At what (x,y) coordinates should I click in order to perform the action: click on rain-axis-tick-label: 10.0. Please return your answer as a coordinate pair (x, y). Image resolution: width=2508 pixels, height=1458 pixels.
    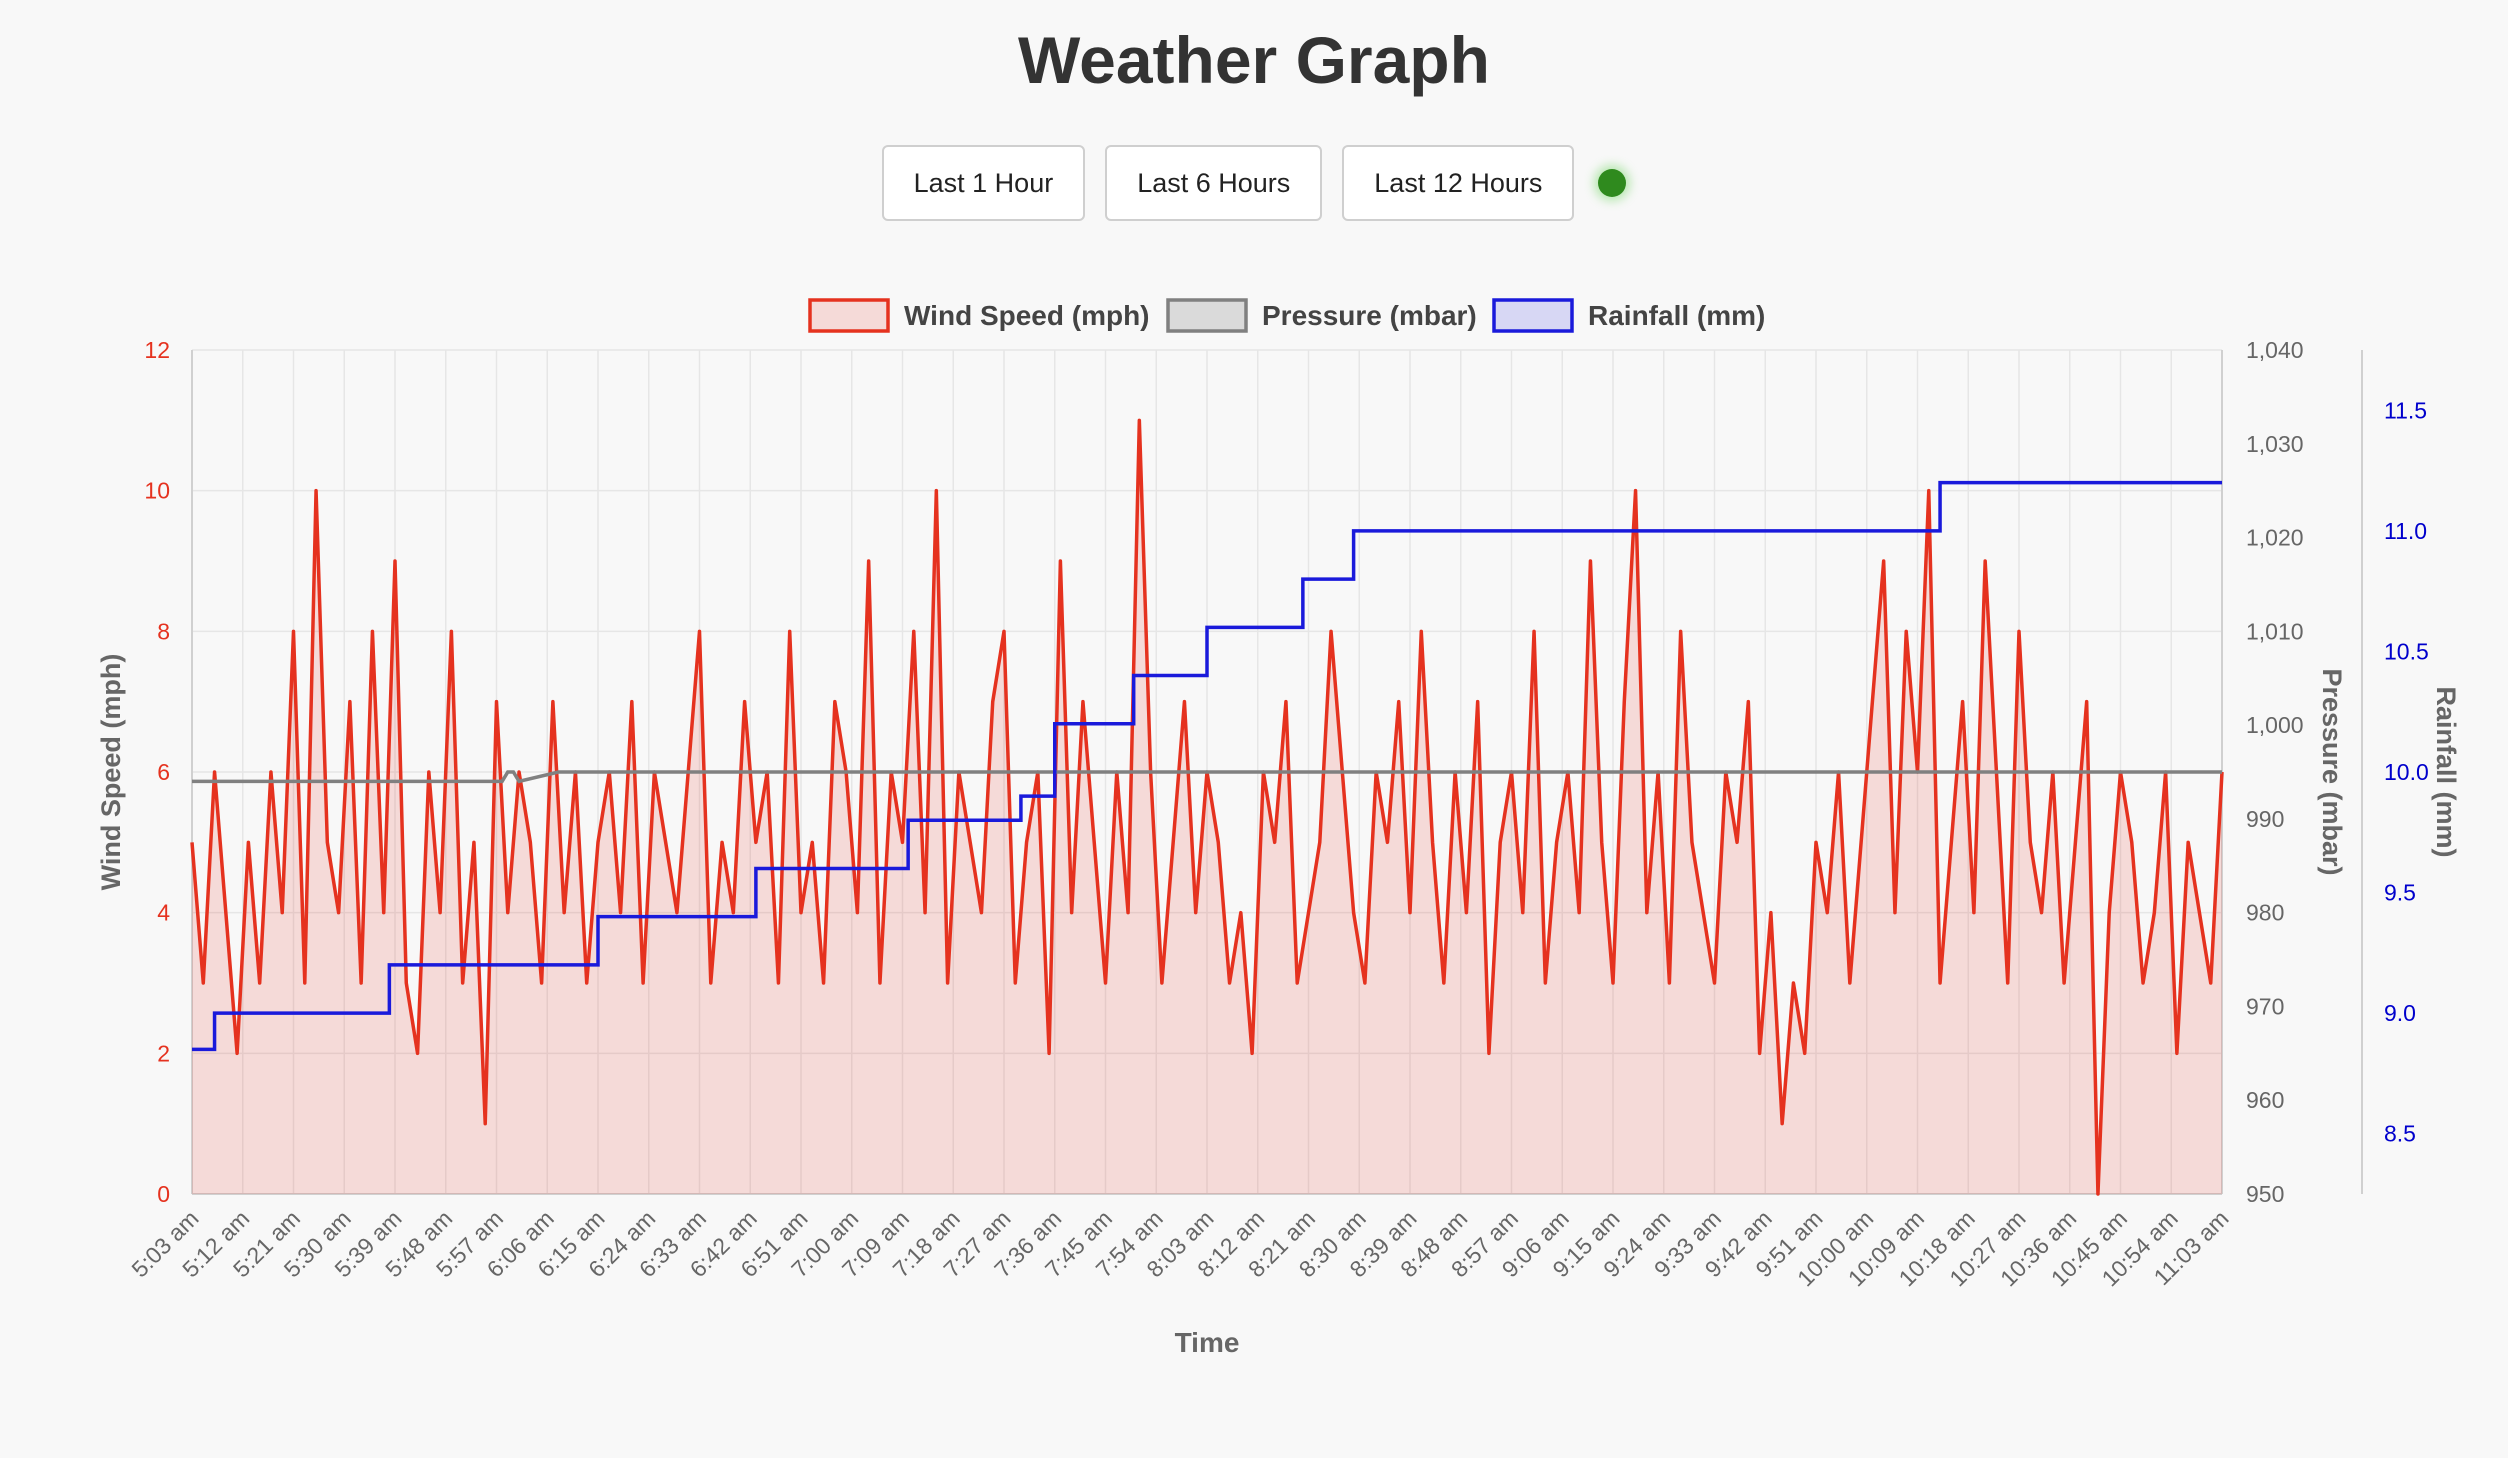
    Looking at the image, I should click on (2406, 772).